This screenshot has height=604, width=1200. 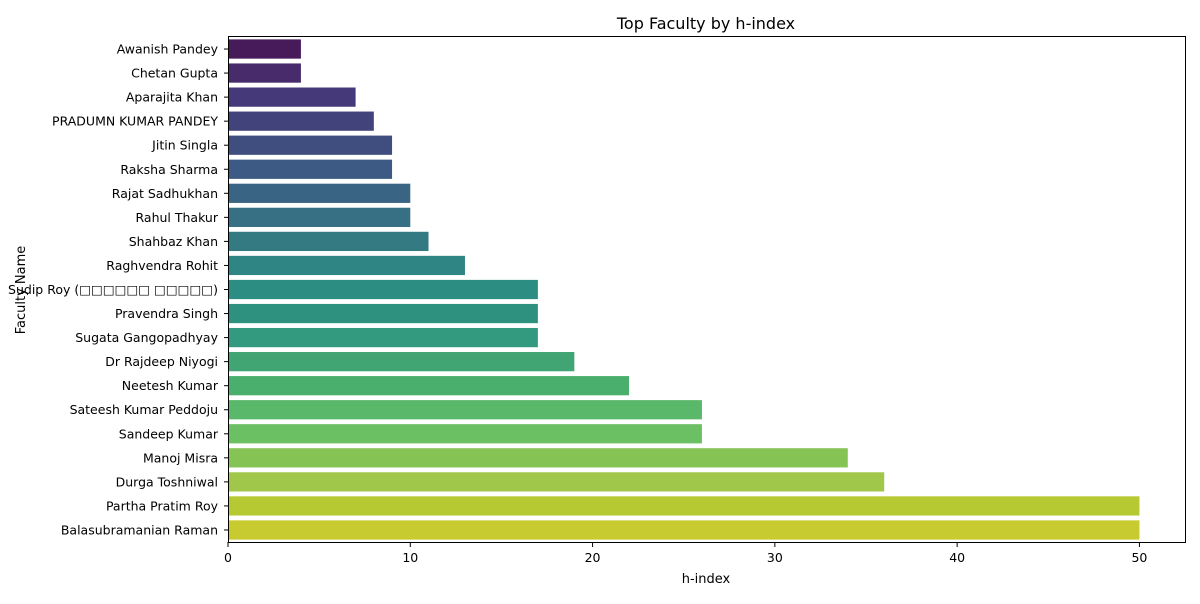 What do you see at coordinates (144, 409) in the screenshot?
I see `y-tick-label: Sateesh Kumar Peddoju` at bounding box center [144, 409].